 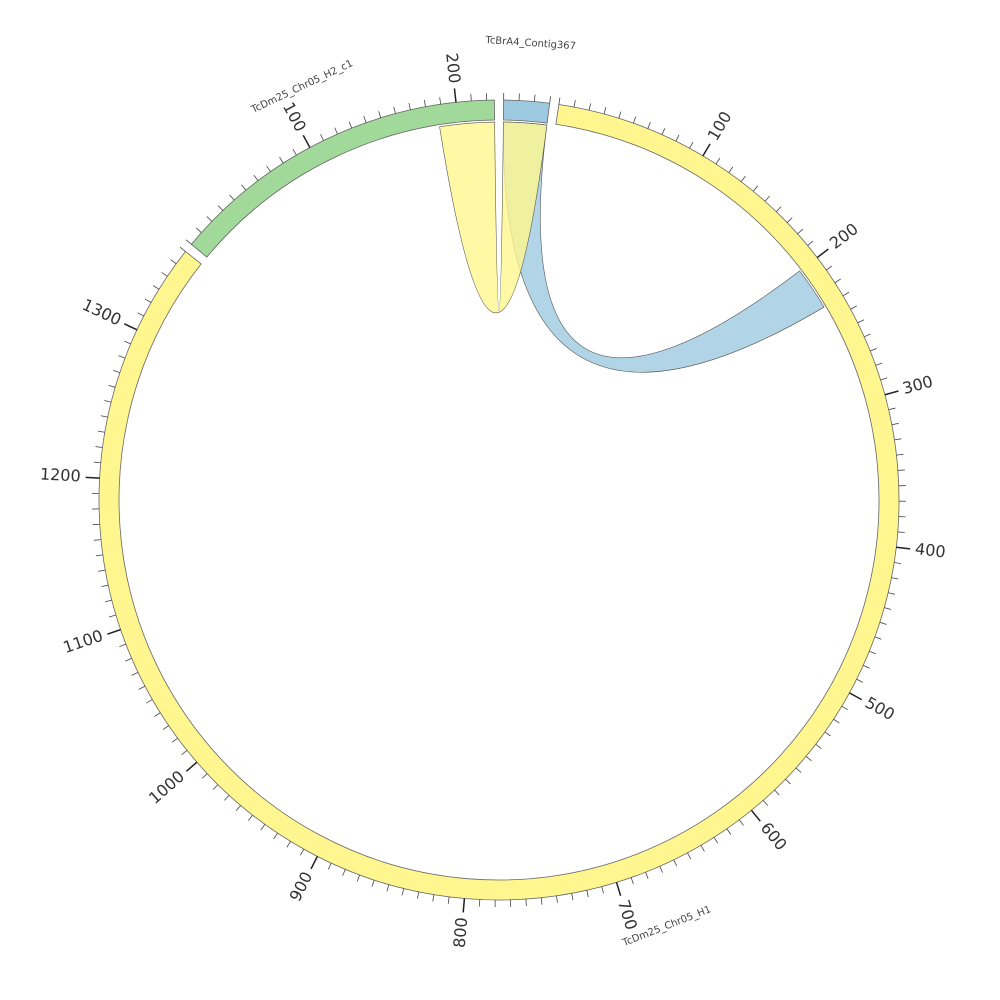 I want to click on tick-label: 200, so click(x=453, y=68).